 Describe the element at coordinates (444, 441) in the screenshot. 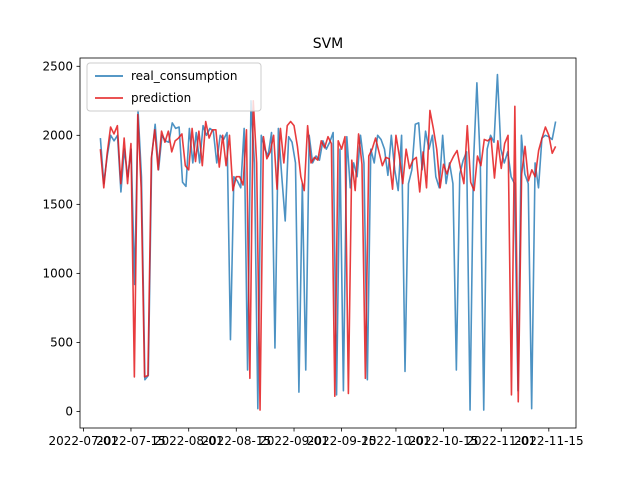

I see `x-tick-label: 2022-10-15` at that location.